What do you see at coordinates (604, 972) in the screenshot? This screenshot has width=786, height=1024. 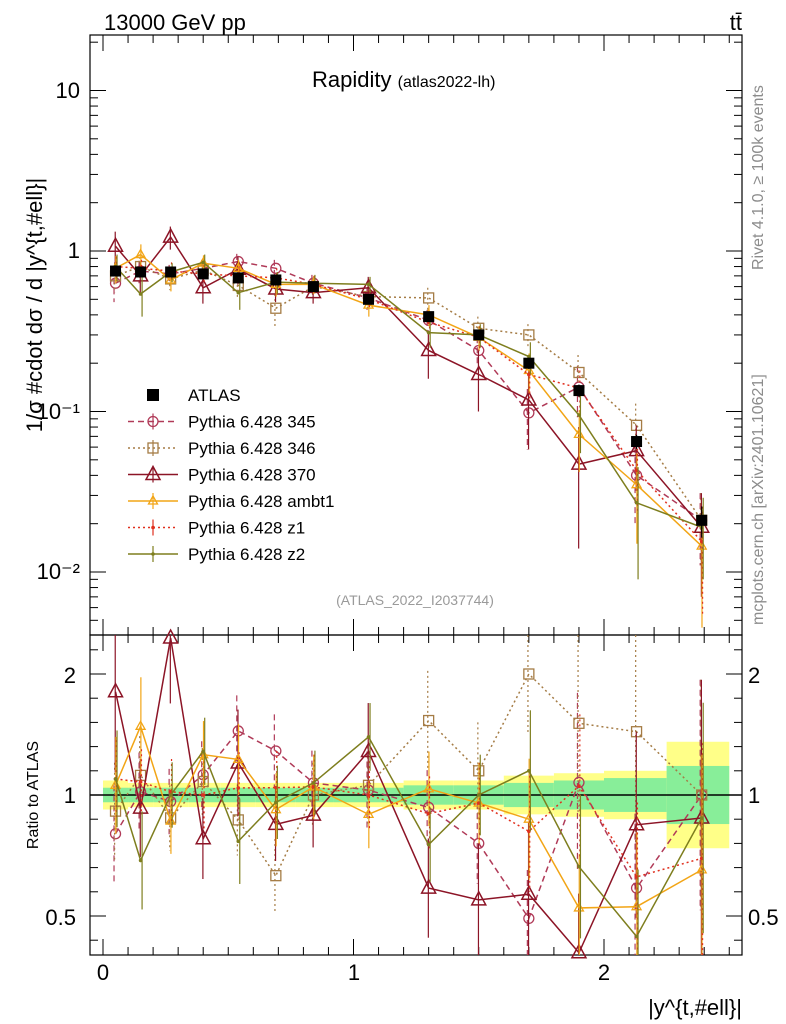 I see `x-tick-label-2: 2` at bounding box center [604, 972].